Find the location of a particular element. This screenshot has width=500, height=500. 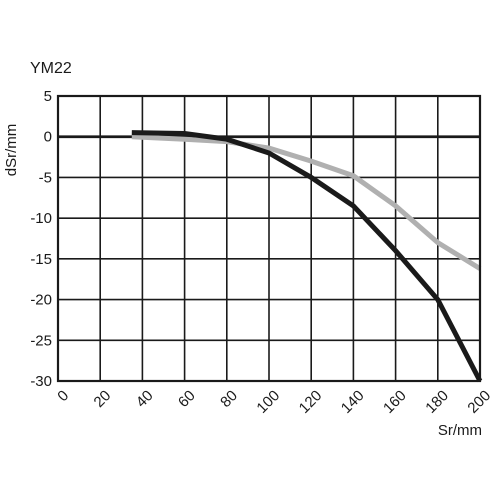

y-tick-labels: 5 0 -5 -10 -15 -20 -25 -30 is located at coordinates (41, 239).